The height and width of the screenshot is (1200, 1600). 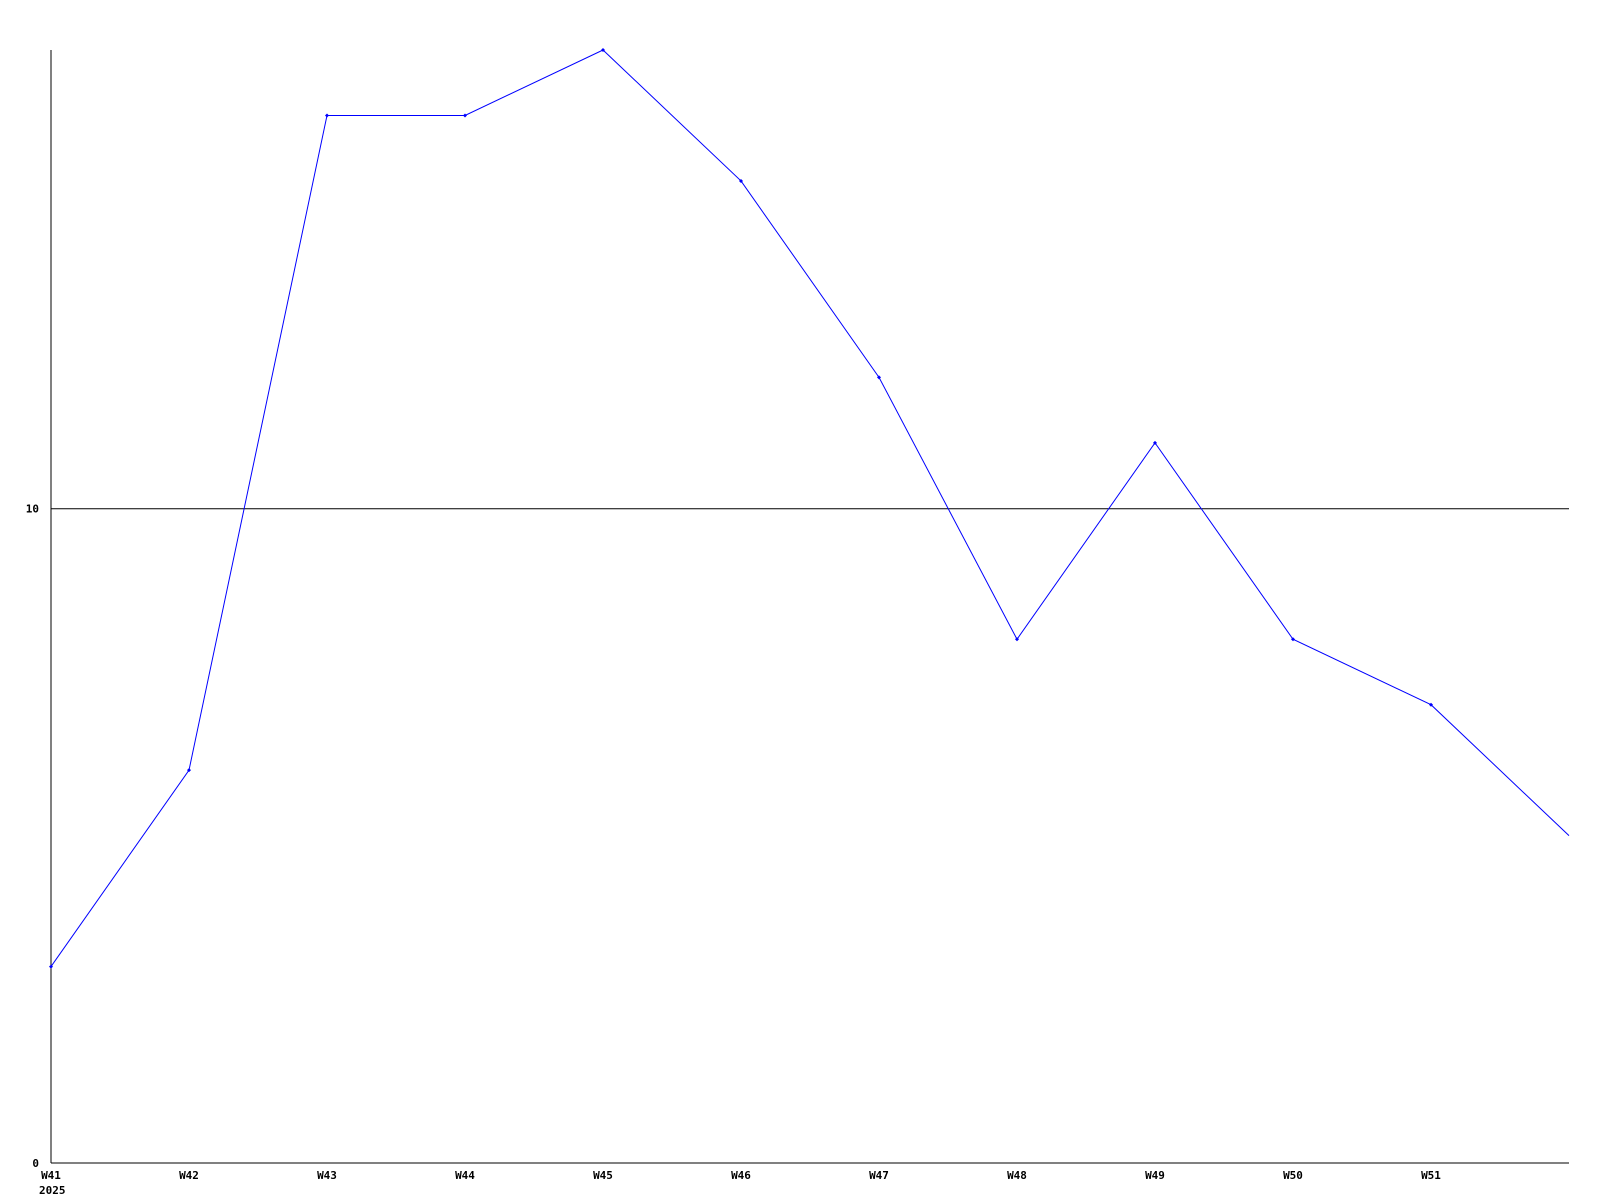 I want to click on x-tick-label: W48, so click(x=1017, y=1175).